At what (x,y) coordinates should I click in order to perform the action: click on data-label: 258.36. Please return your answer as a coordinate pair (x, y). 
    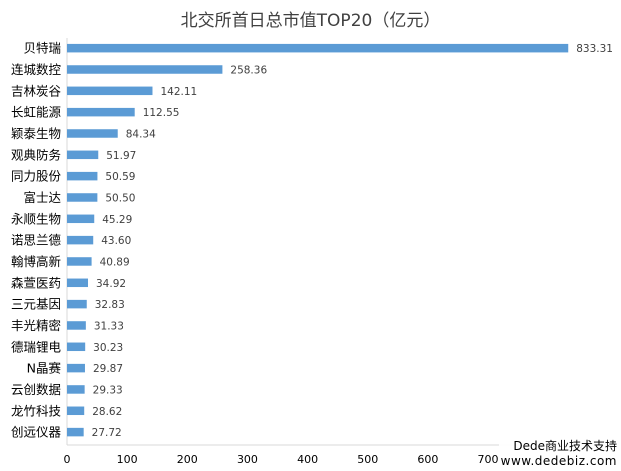
    Looking at the image, I should click on (248, 70).